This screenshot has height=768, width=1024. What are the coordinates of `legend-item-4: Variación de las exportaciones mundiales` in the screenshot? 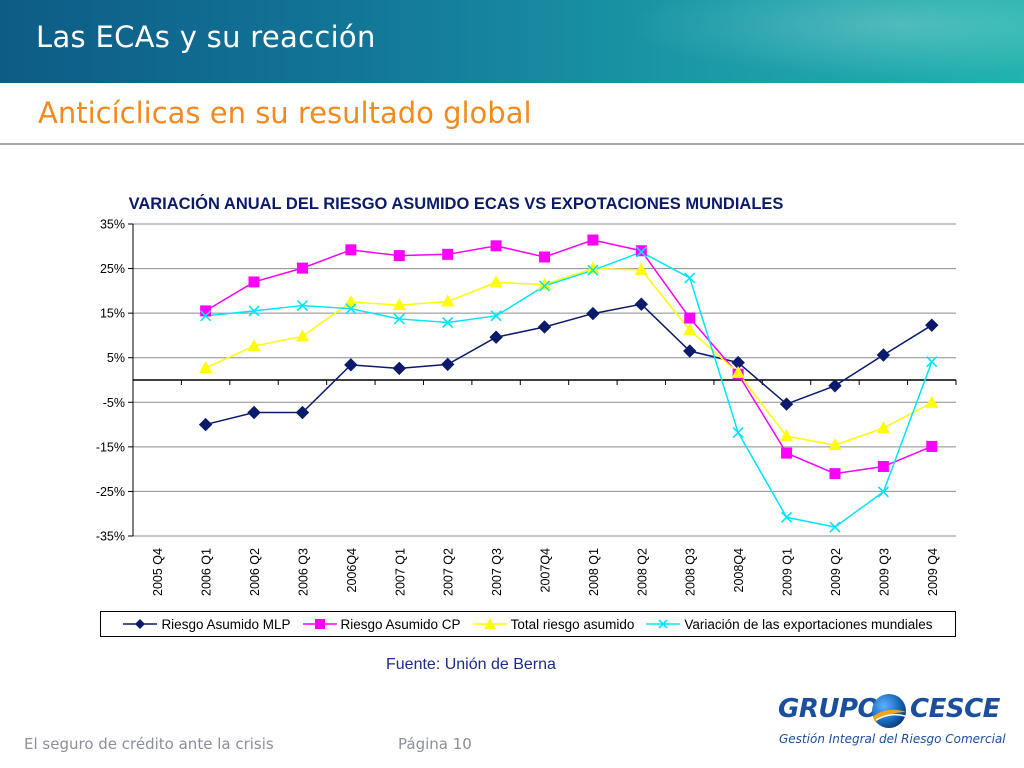 It's located at (789, 624).